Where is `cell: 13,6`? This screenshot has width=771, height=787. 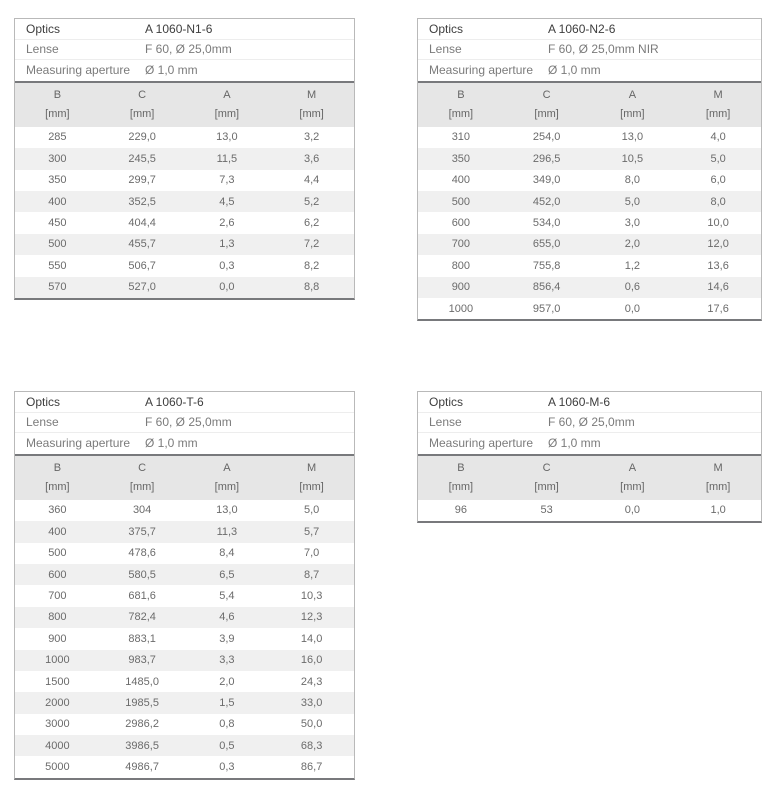 cell: 13,6 is located at coordinates (718, 265).